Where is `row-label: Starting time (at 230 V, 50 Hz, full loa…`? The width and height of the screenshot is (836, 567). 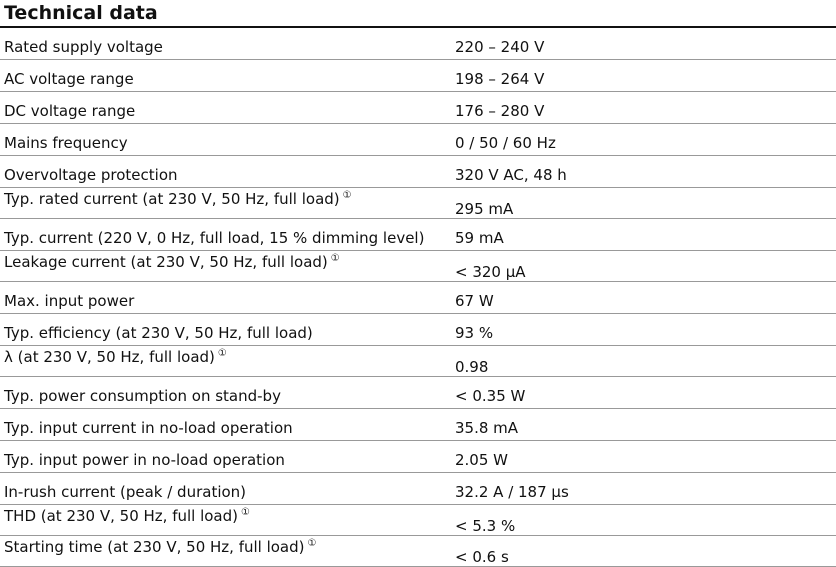
row-label: Starting time (at 230 V, 50 Hz, full loa… is located at coordinates (154, 547).